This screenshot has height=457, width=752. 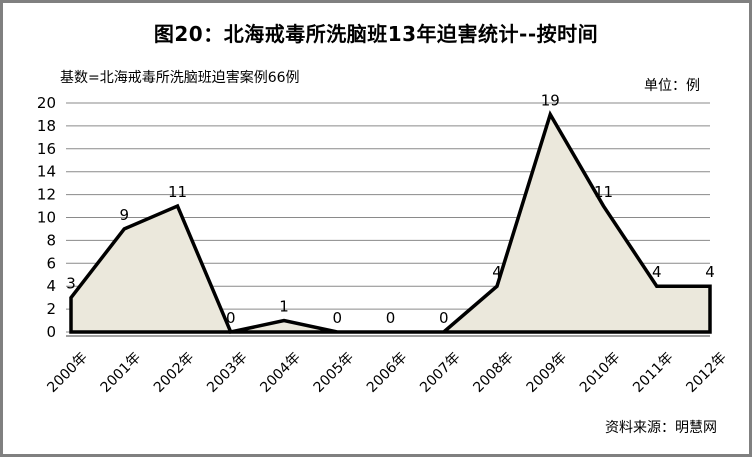 I want to click on y-tick-label: 2, so click(x=51, y=309).